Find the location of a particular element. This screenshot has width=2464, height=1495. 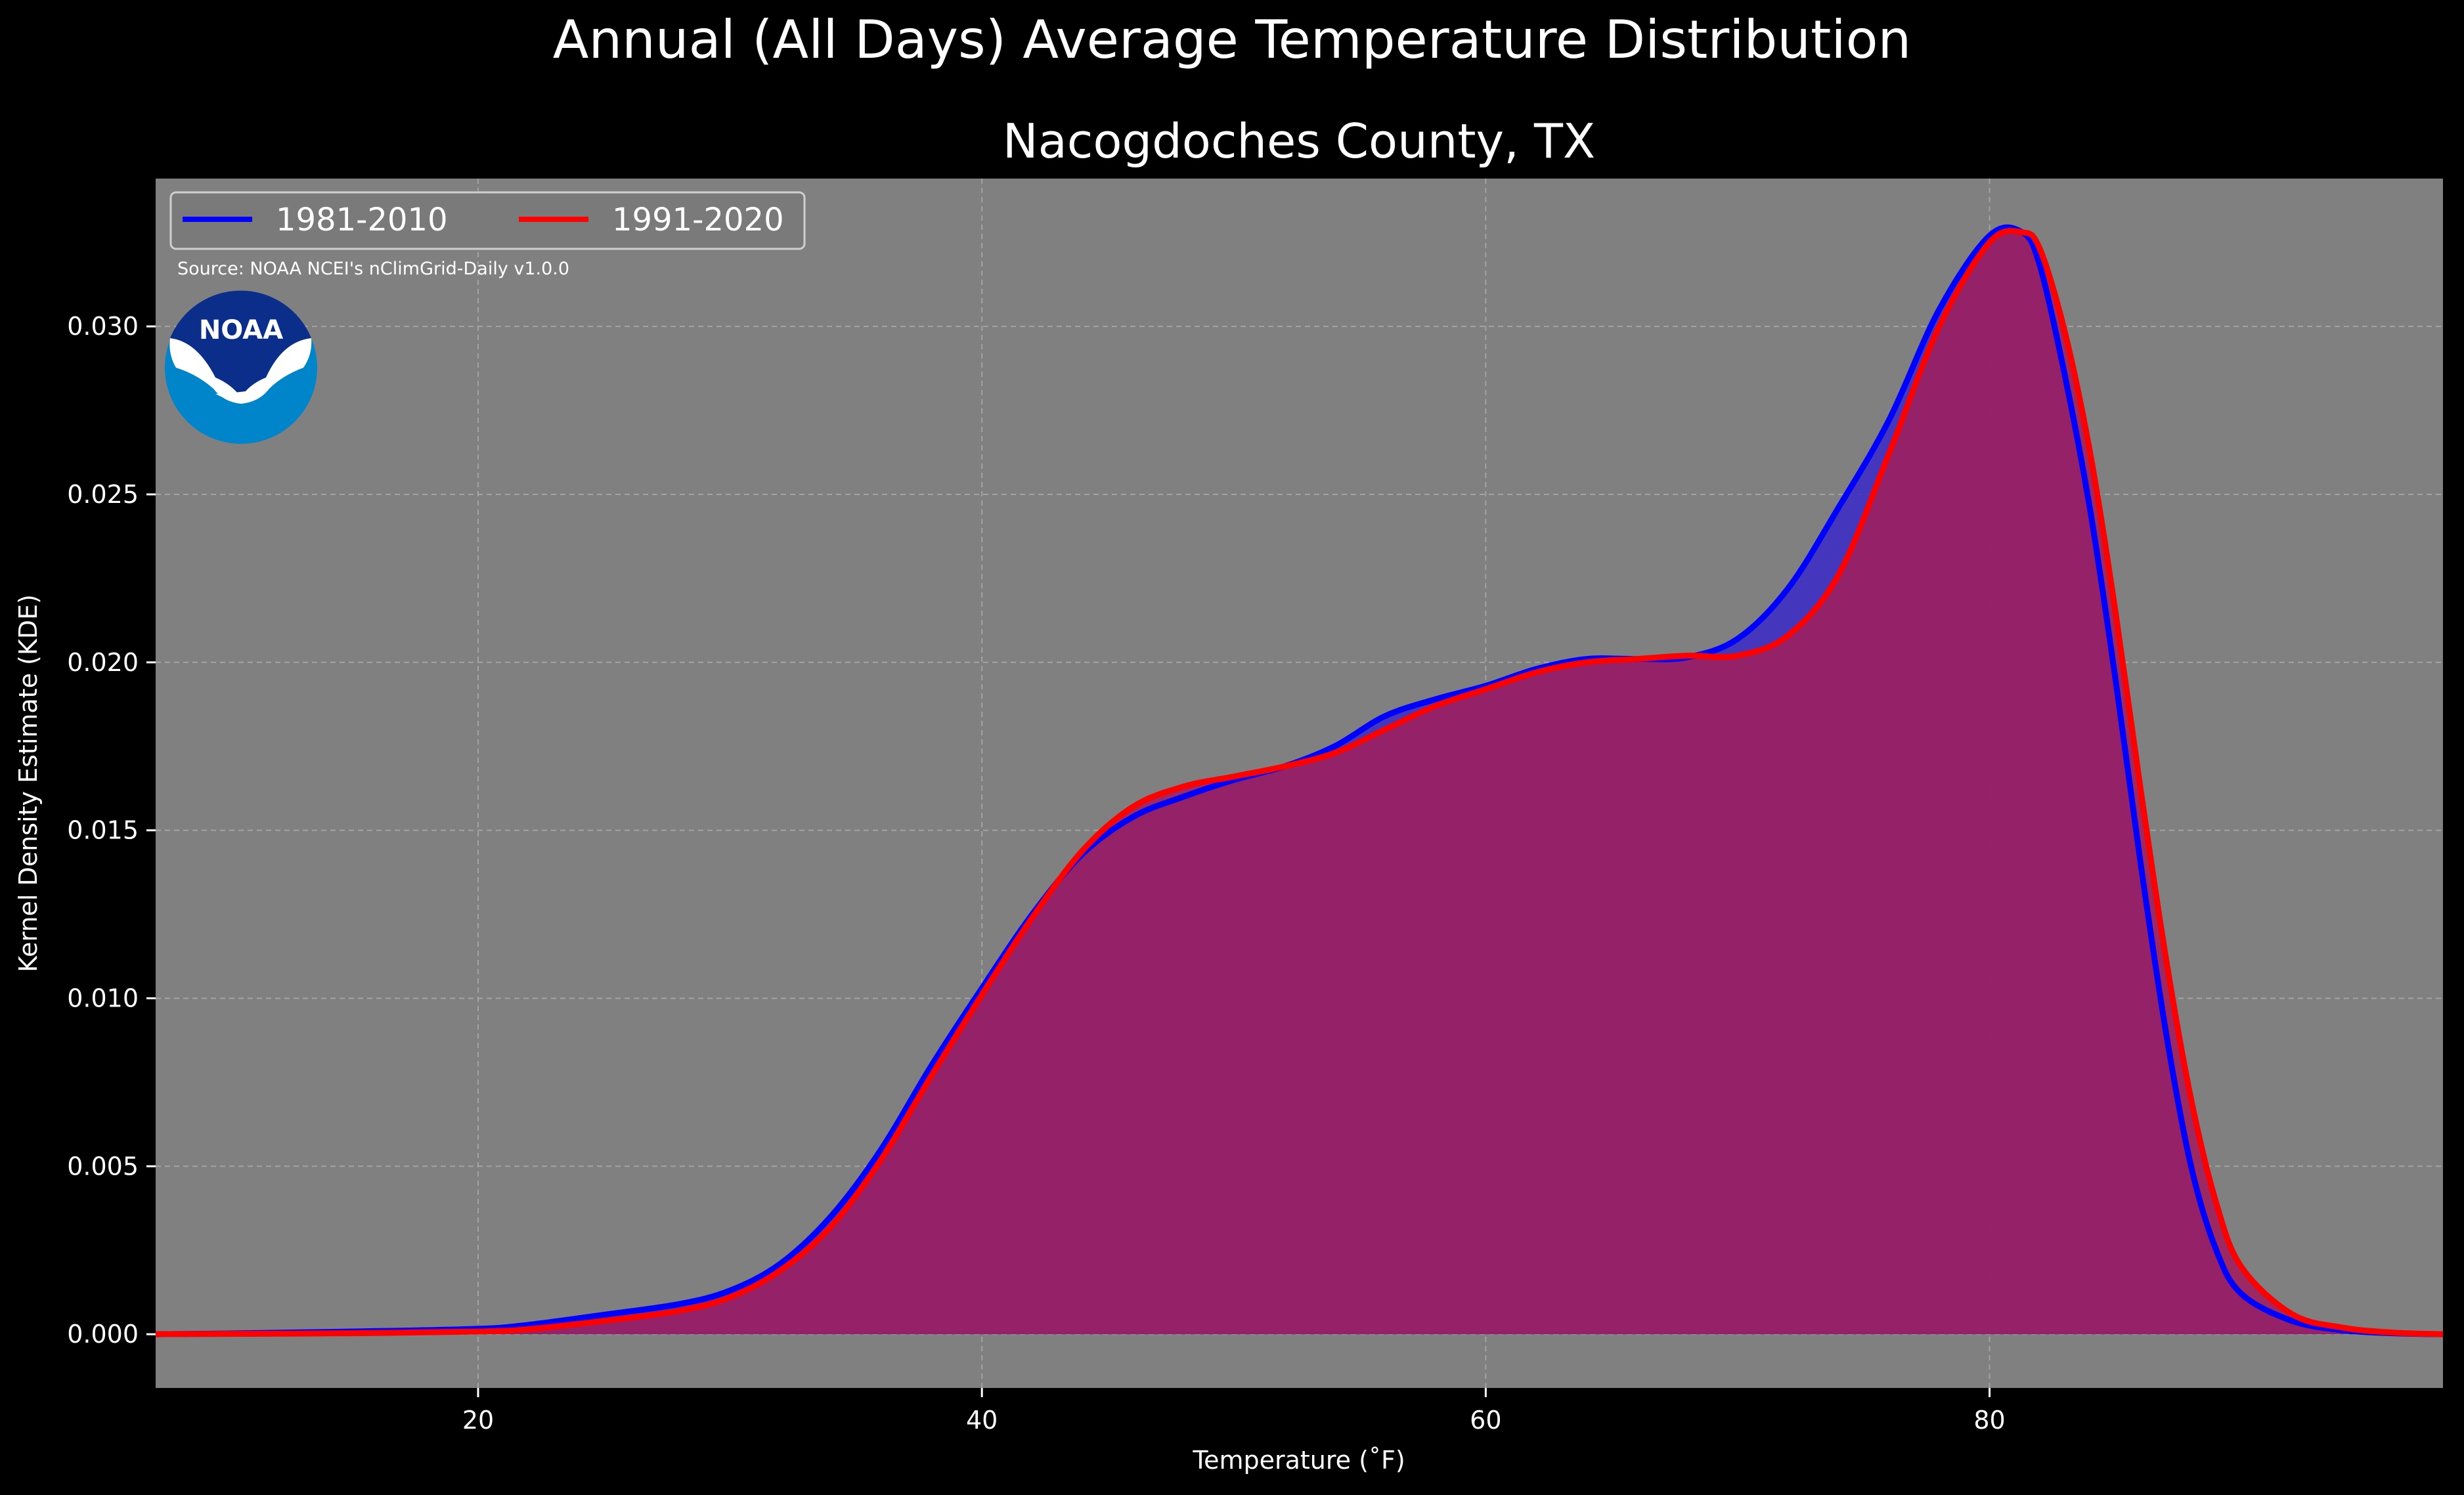

y-tick-label: 0.025 is located at coordinates (103, 494).